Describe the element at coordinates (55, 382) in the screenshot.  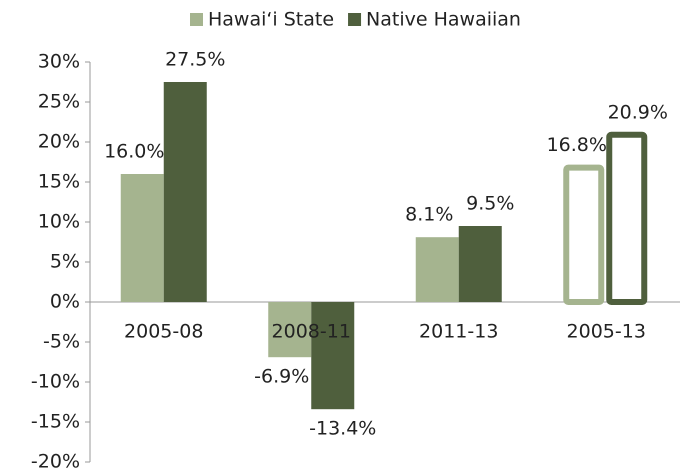
I see `y-tick-label: -10%` at that location.